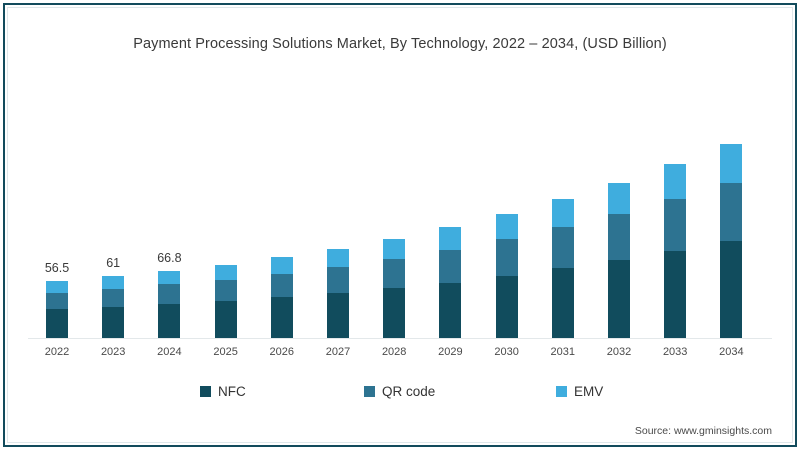 This screenshot has width=800, height=450. I want to click on legend-item-emv: EMV, so click(579, 391).